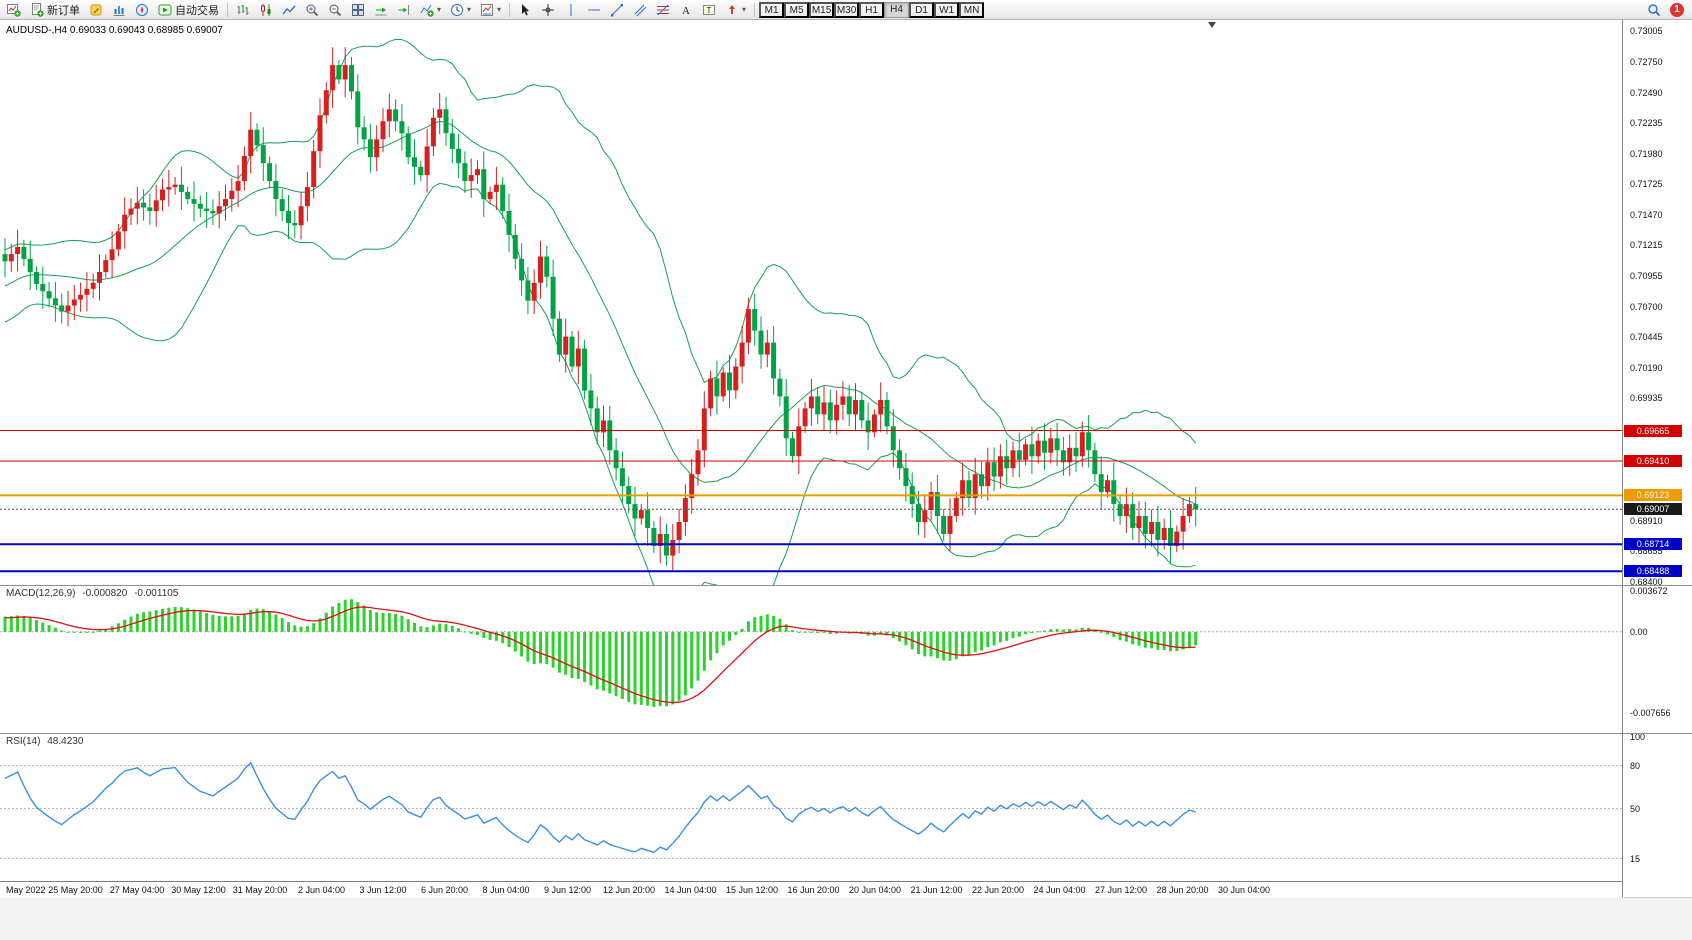  I want to click on text-tool-button: A, so click(686, 10).